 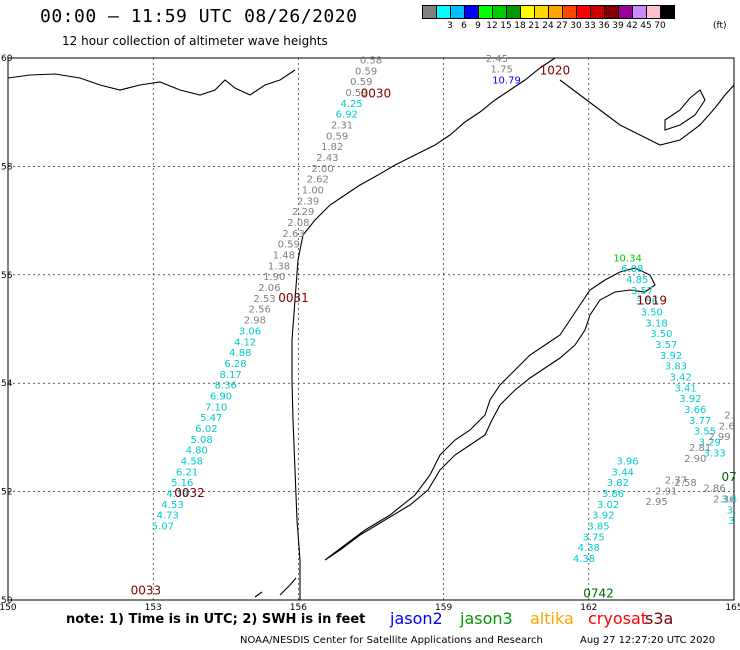 What do you see at coordinates (153, 608) in the screenshot?
I see `longitude-label: 153` at bounding box center [153, 608].